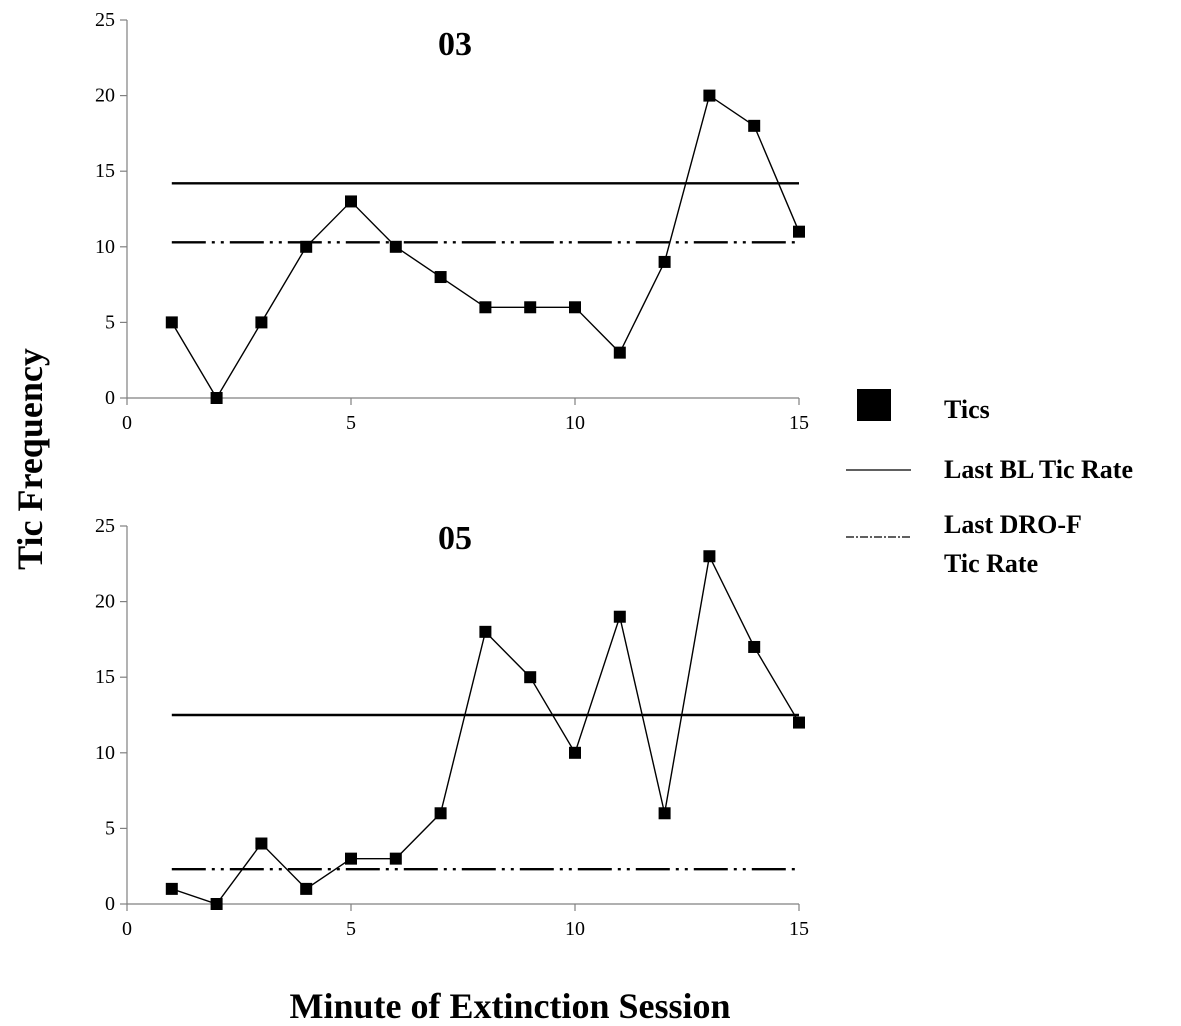  Describe the element at coordinates (967, 409) in the screenshot. I see `legend-label: Tics` at that location.